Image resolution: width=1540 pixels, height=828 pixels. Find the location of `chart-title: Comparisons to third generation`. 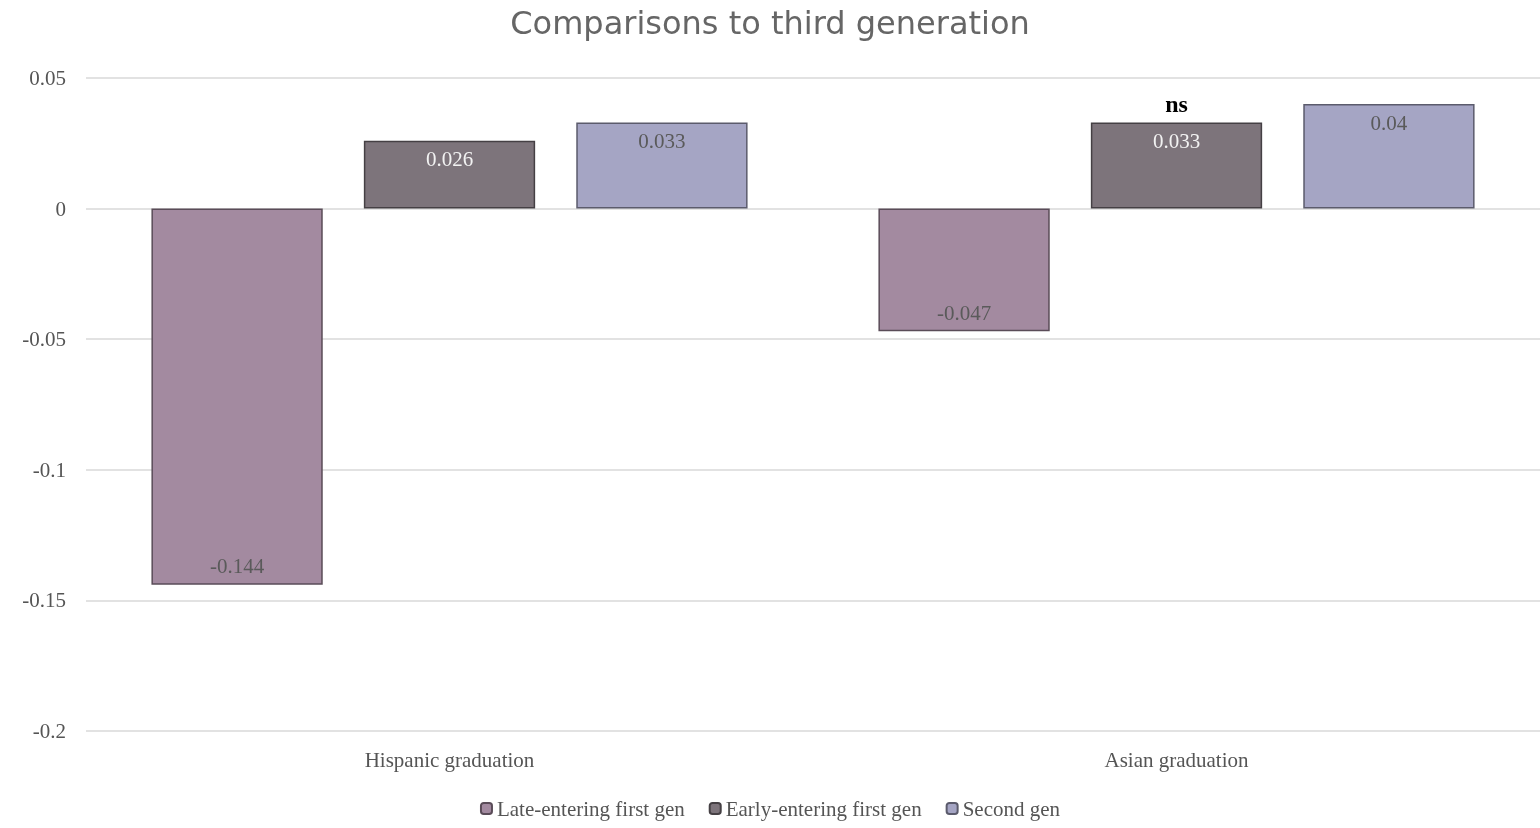

chart-title: Comparisons to third generation is located at coordinates (770, 23).